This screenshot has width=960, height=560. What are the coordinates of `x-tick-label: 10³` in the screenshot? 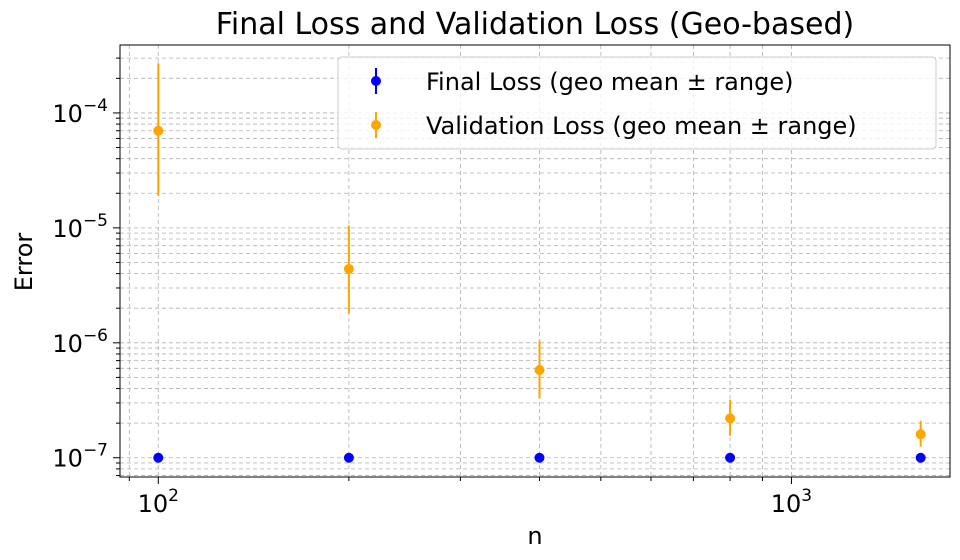 It's located at (791, 502).